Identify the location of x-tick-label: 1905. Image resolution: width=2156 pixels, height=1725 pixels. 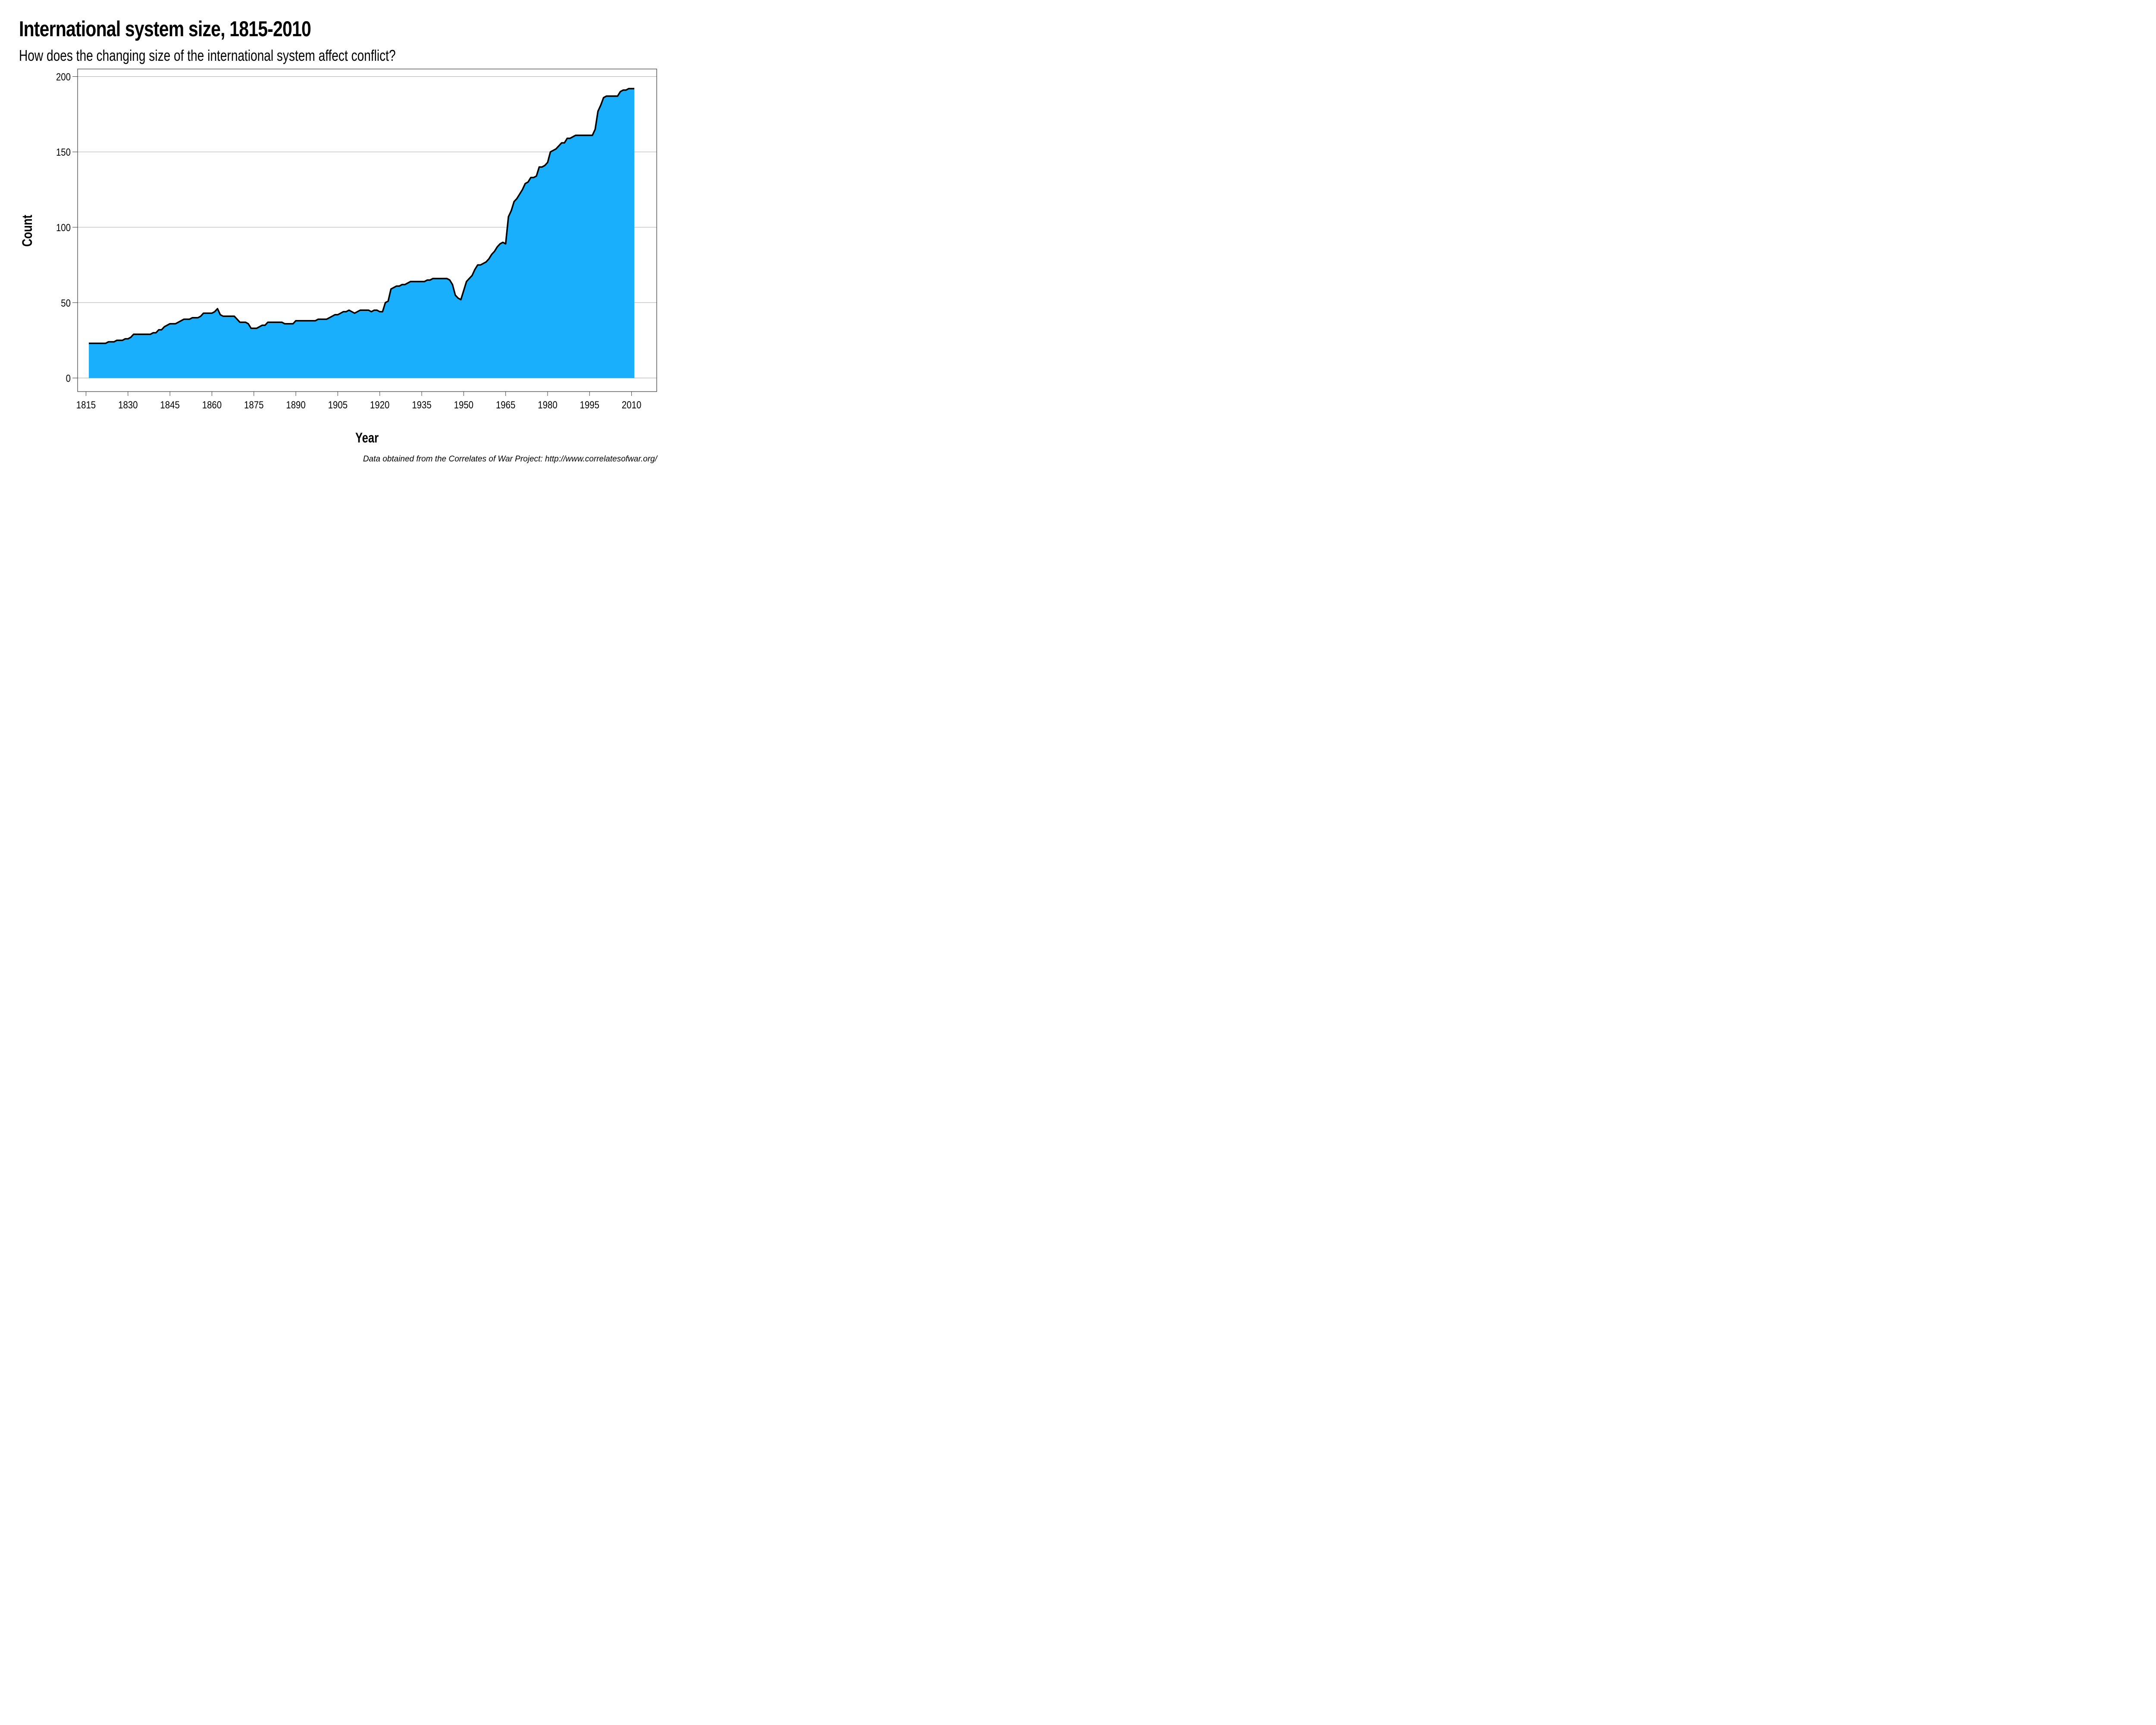
(338, 405).